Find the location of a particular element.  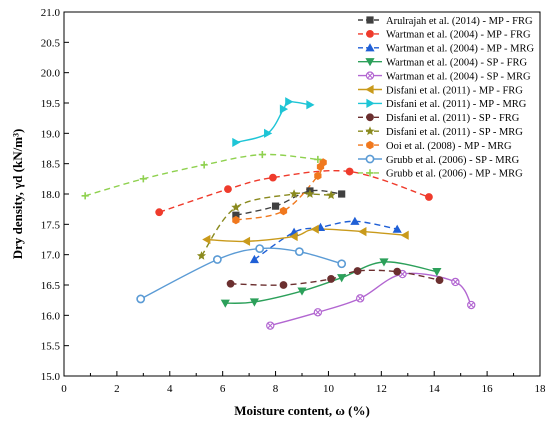

y-tick-label: 18.0 is located at coordinates (51, 195).